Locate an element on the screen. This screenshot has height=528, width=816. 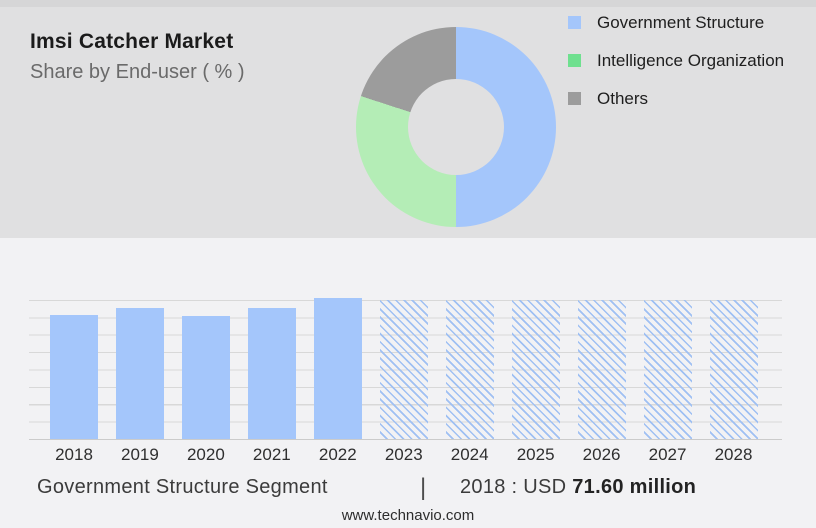
x-tick-2026: 2026 is located at coordinates (601, 454).